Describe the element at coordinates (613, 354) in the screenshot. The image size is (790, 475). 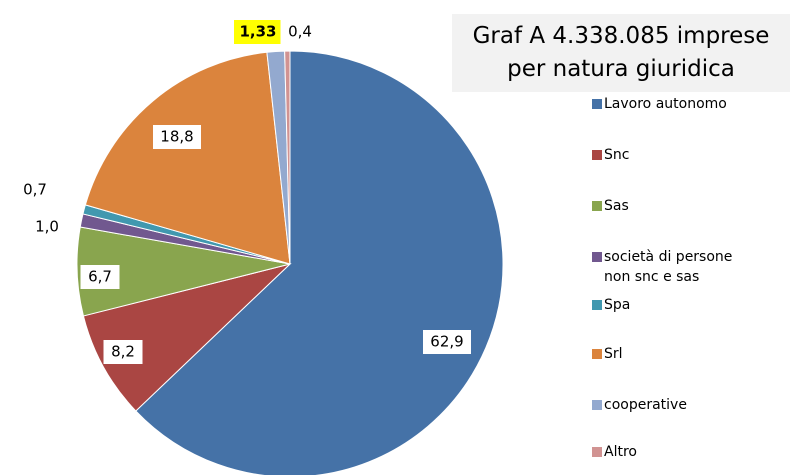
I see `legend-label: Srl` at that location.